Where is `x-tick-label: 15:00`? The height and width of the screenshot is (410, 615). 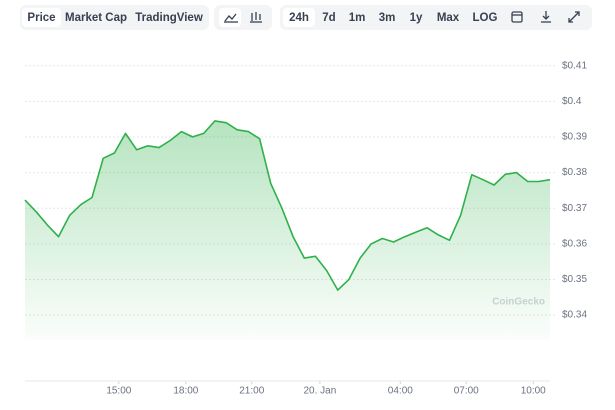 x-tick-label: 15:00 is located at coordinates (118, 391).